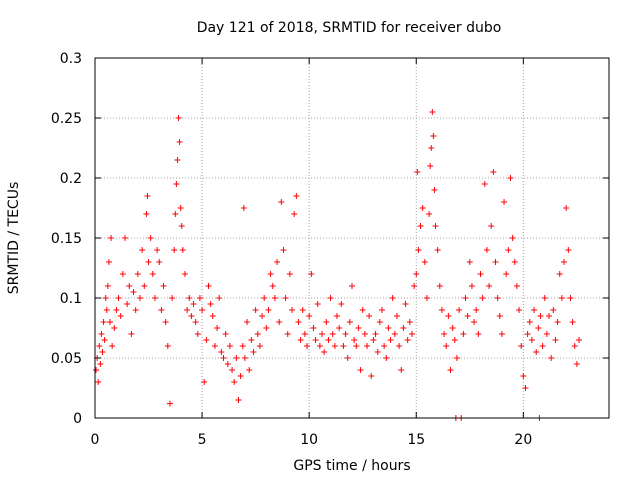  I want to click on y-tick-label: 0.25, so click(66, 119).